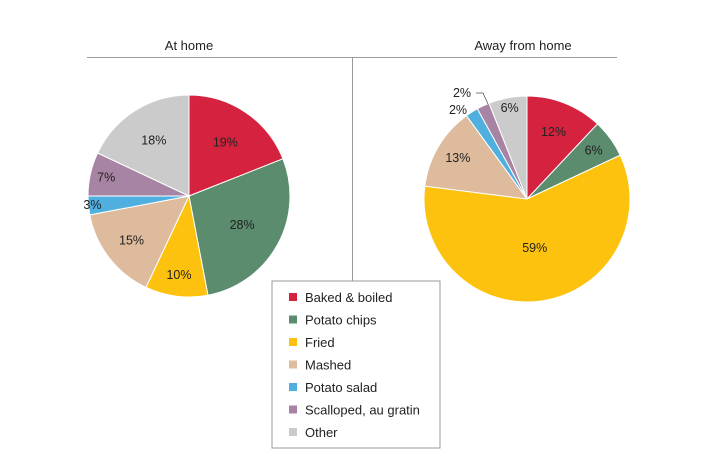  What do you see at coordinates (225, 143) in the screenshot?
I see `slice-label-baked-boiled: 19%` at bounding box center [225, 143].